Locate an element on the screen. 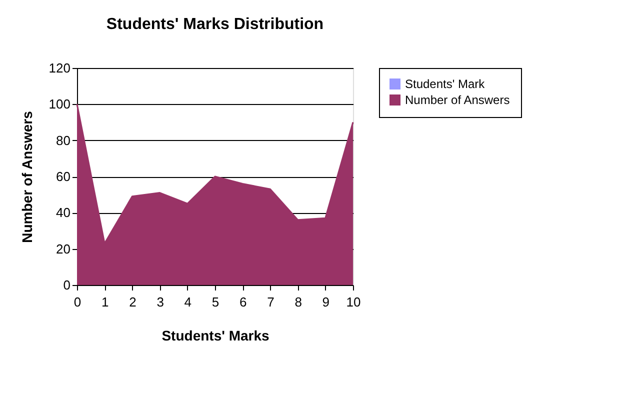 The height and width of the screenshot is (412, 622). x-tick-label: 1 is located at coordinates (105, 302).